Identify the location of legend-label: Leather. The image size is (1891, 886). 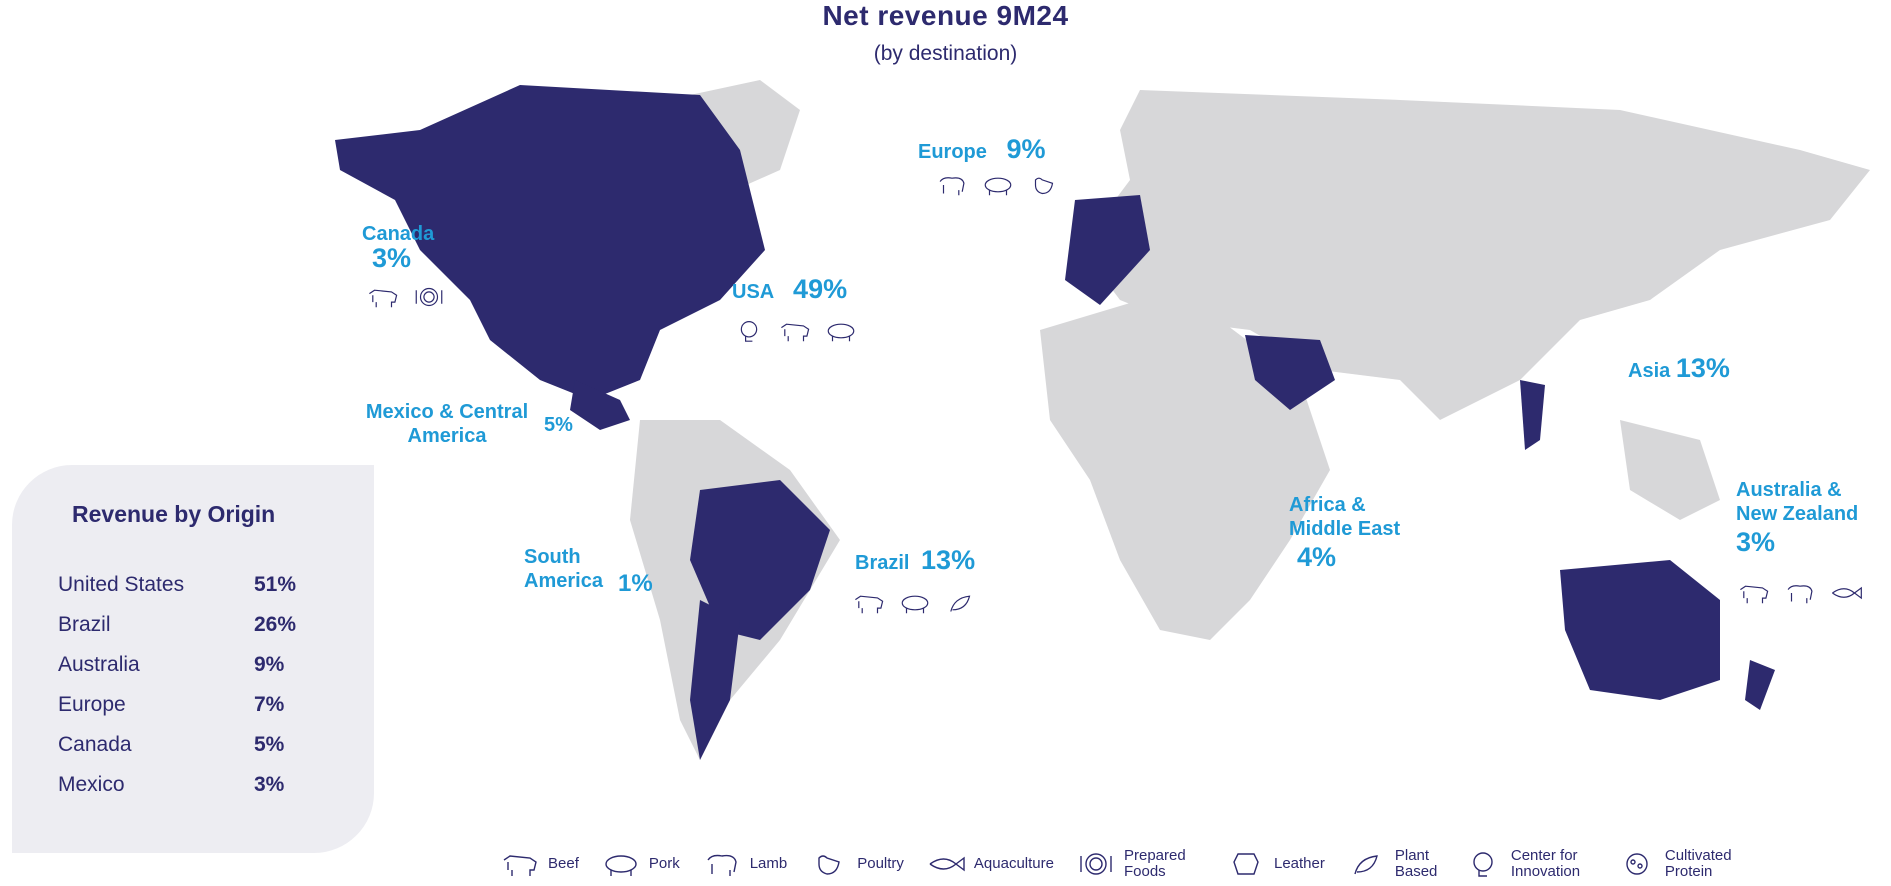
(1299, 863).